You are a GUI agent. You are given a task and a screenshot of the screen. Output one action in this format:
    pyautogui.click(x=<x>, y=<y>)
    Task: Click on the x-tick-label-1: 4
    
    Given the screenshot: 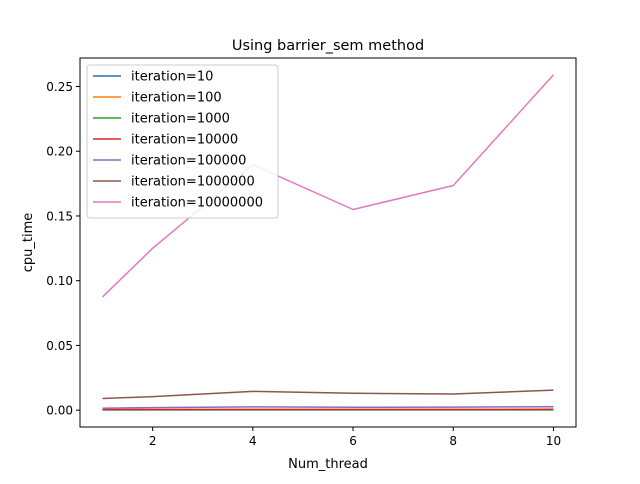 What is the action you would take?
    pyautogui.click(x=253, y=441)
    